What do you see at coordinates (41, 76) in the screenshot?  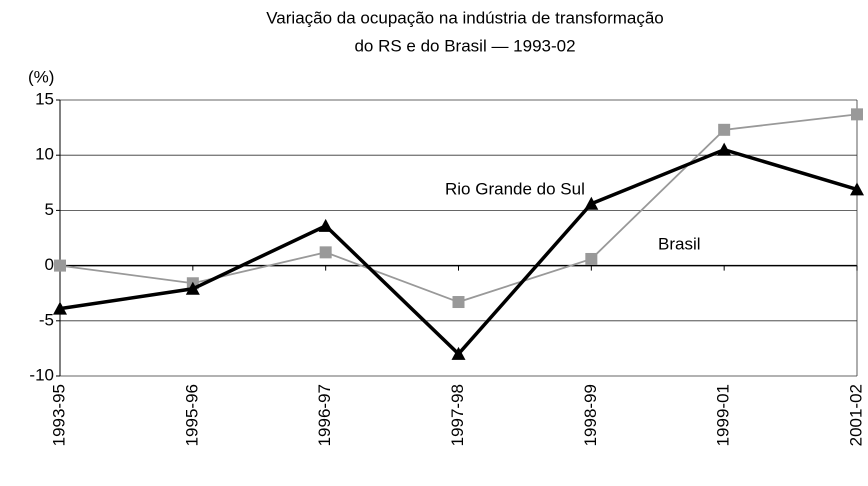 I see `y-axis-label: (%)` at bounding box center [41, 76].